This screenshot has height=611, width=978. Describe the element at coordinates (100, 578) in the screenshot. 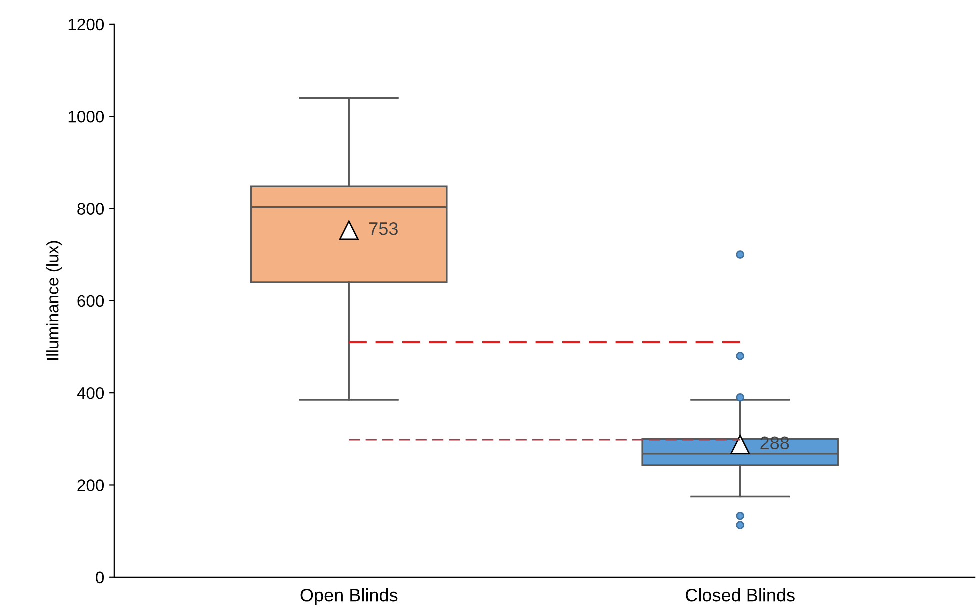

I see `y-tick-label: 0` at that location.